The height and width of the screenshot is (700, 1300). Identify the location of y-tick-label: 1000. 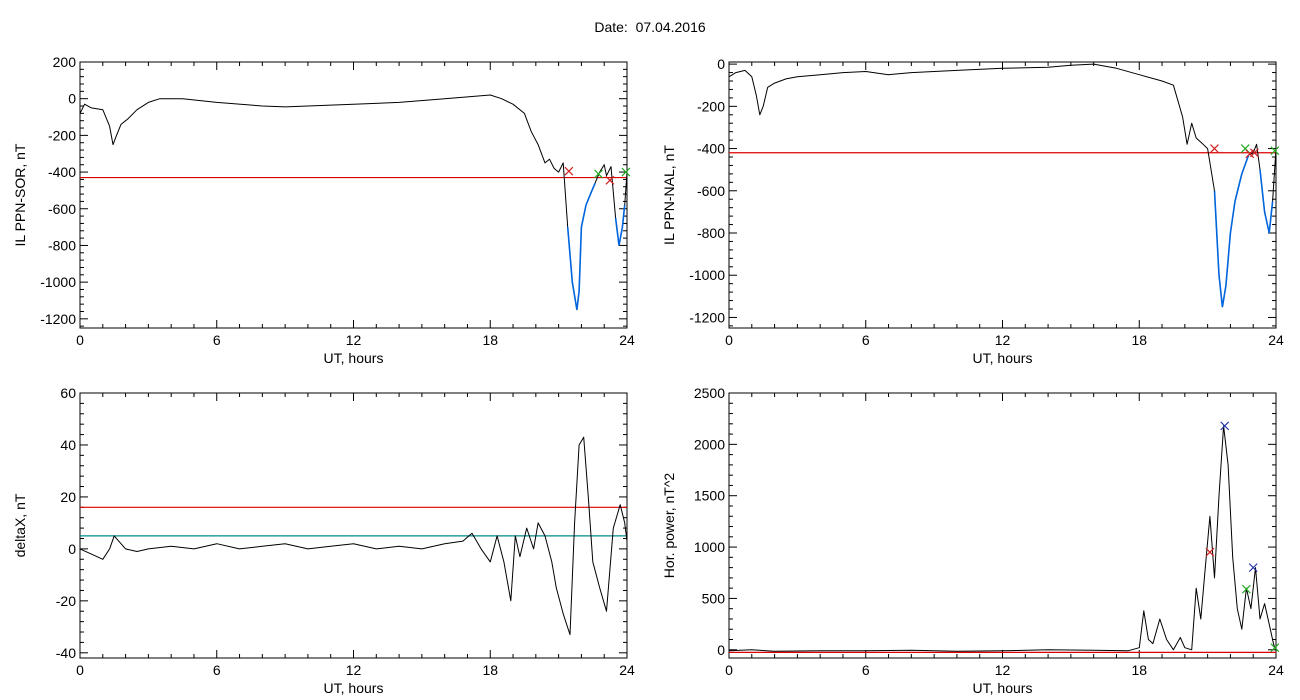
(709, 547).